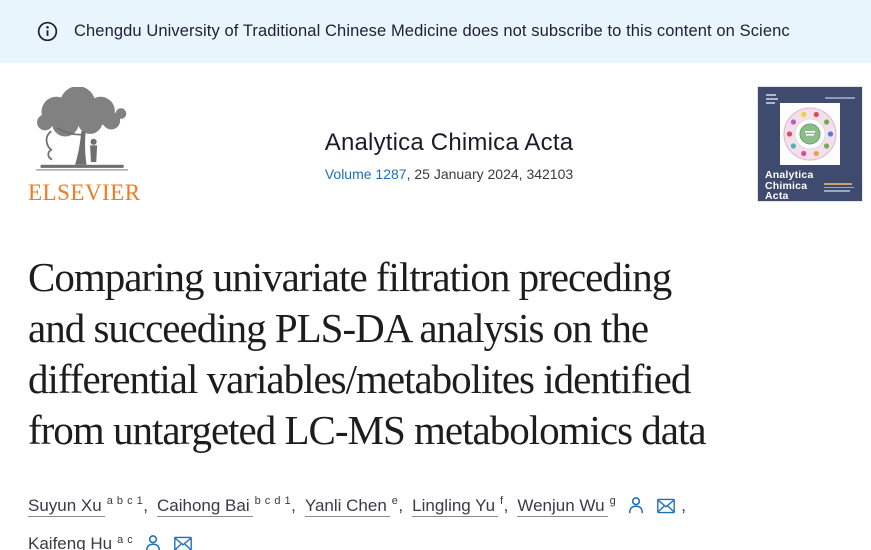 This screenshot has height=550, width=871. I want to click on author-link: Kaifeng Hu a c, so click(80, 542).